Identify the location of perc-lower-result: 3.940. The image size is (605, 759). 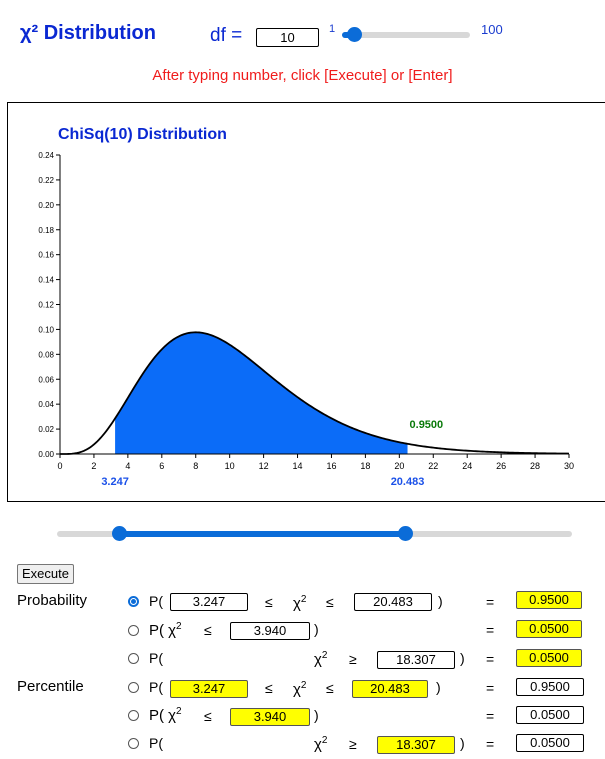
(270, 717).